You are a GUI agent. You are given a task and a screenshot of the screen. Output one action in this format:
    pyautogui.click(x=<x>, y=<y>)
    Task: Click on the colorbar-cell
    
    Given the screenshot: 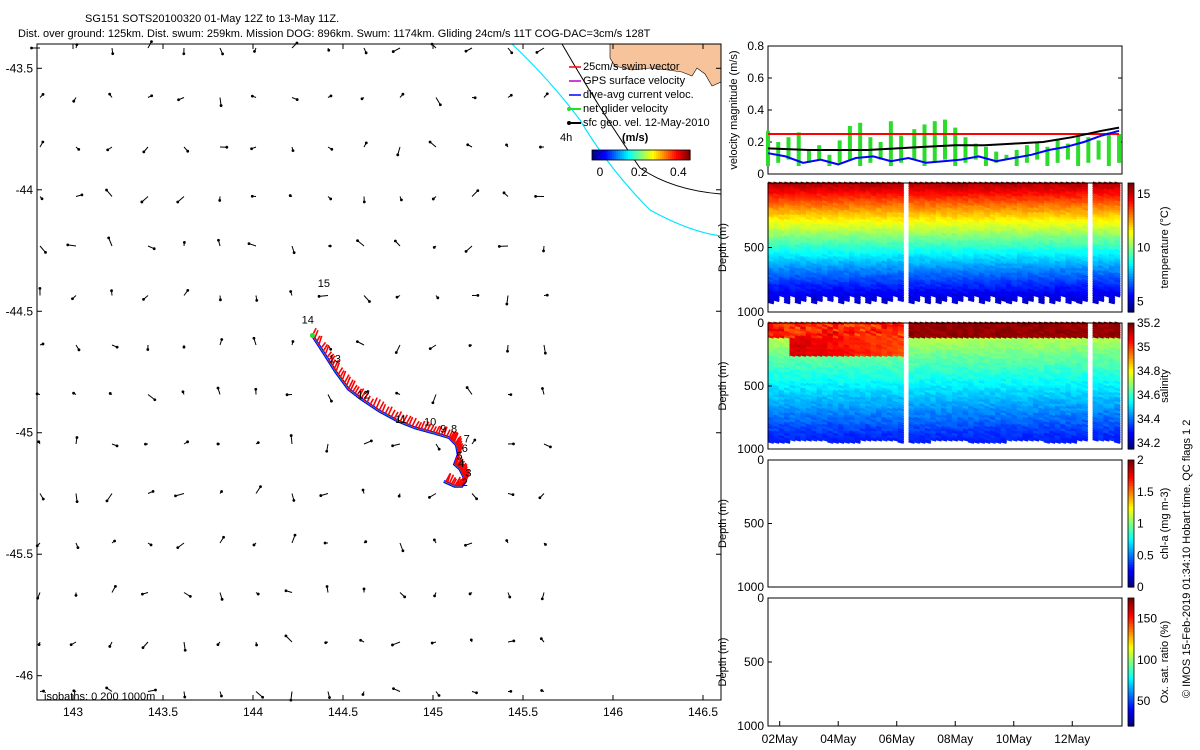 What is the action you would take?
    pyautogui.click(x=619, y=155)
    